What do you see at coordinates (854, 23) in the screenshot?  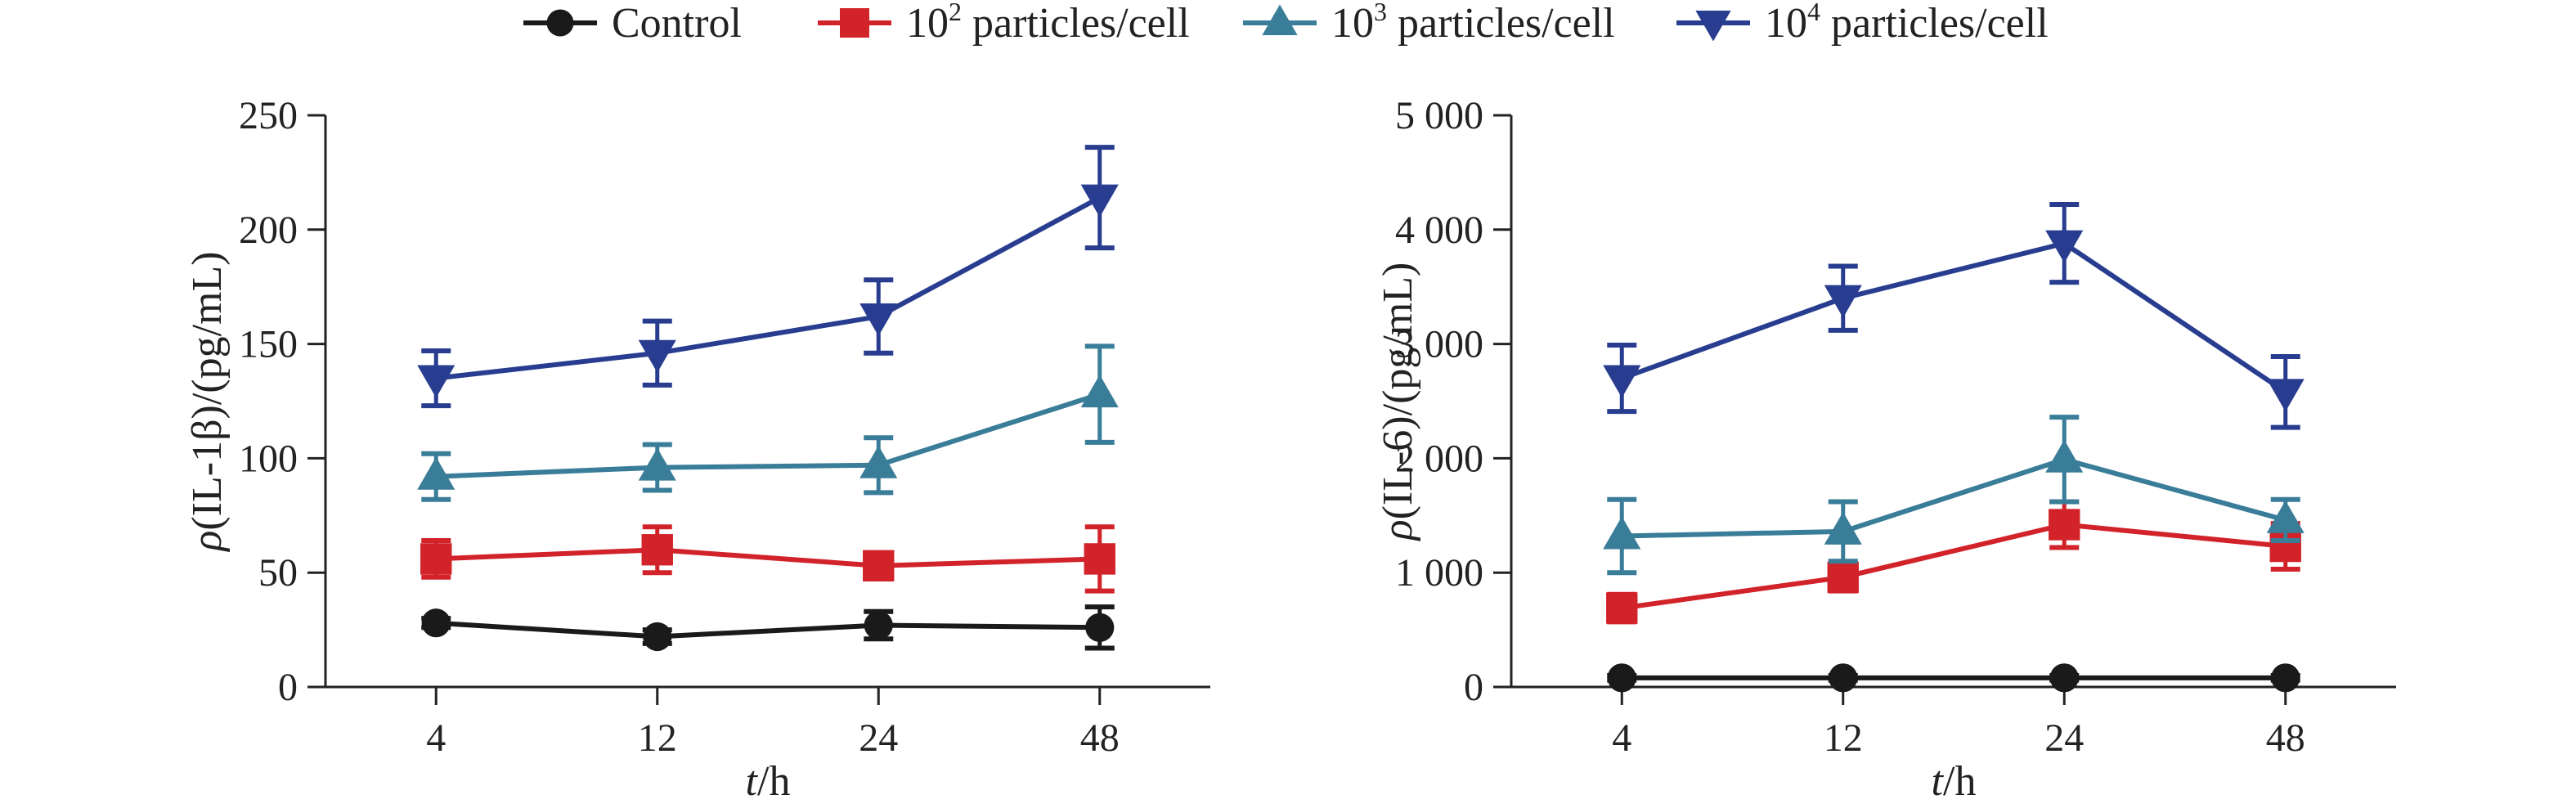 I see `legend-marker-square` at bounding box center [854, 23].